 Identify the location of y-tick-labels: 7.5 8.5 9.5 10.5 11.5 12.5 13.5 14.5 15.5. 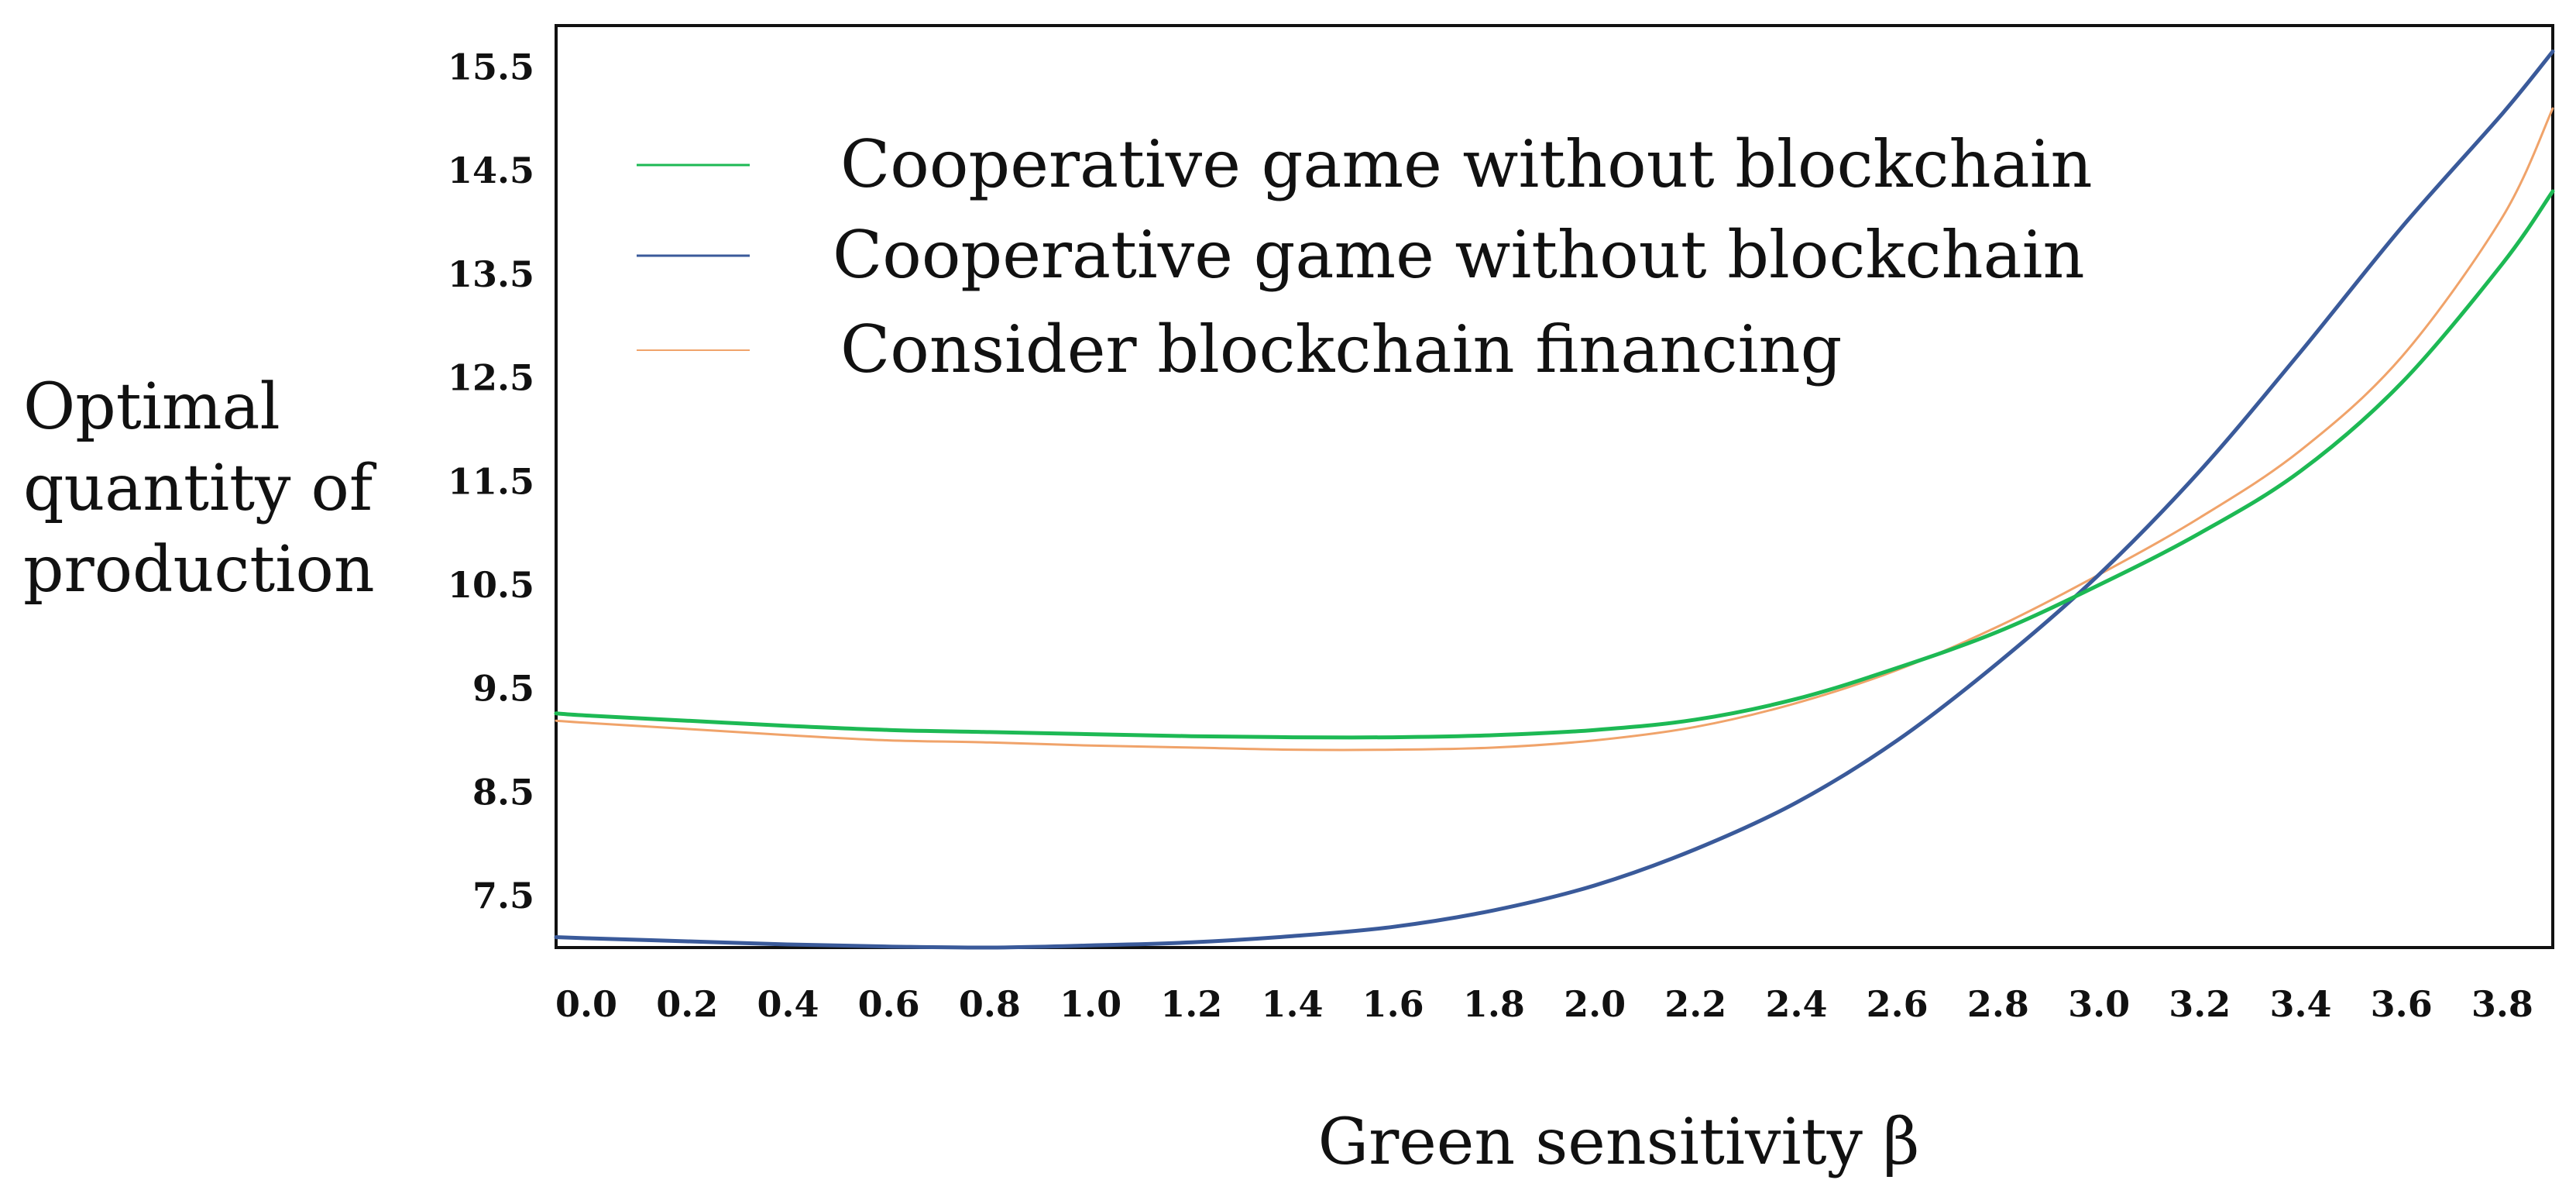
(491, 482).